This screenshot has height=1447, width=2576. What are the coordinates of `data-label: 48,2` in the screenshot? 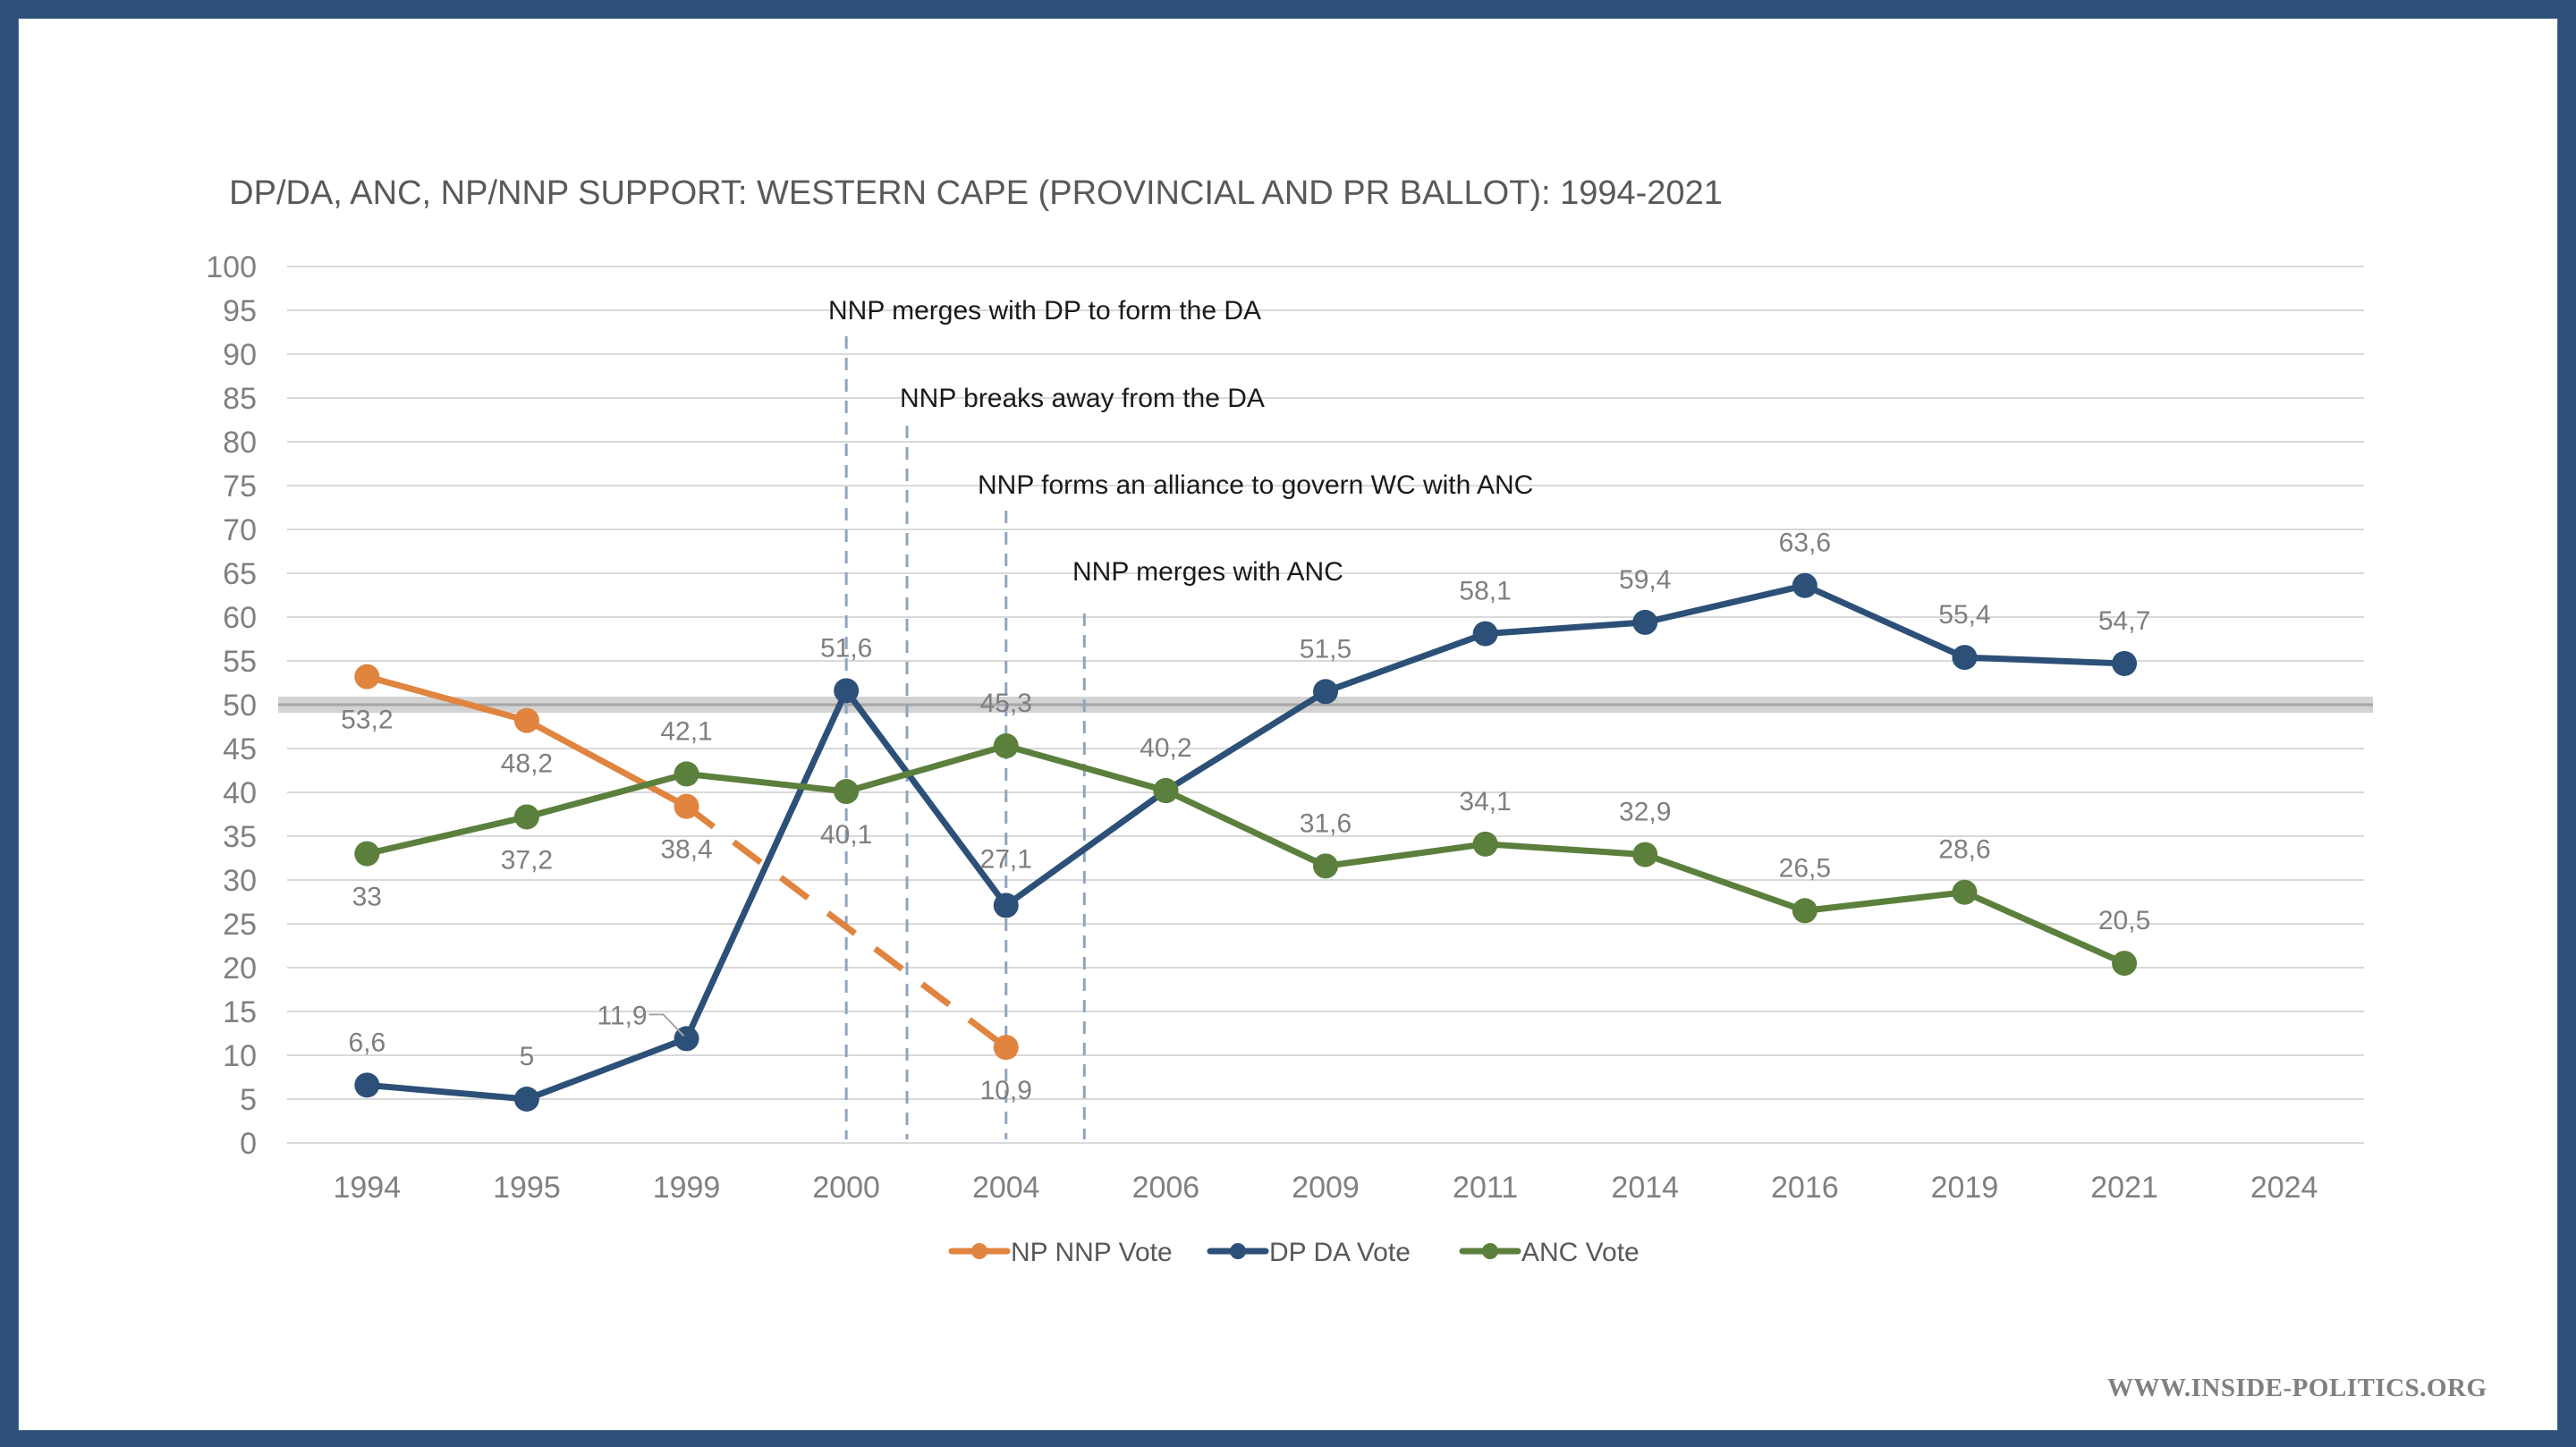 It's located at (527, 764).